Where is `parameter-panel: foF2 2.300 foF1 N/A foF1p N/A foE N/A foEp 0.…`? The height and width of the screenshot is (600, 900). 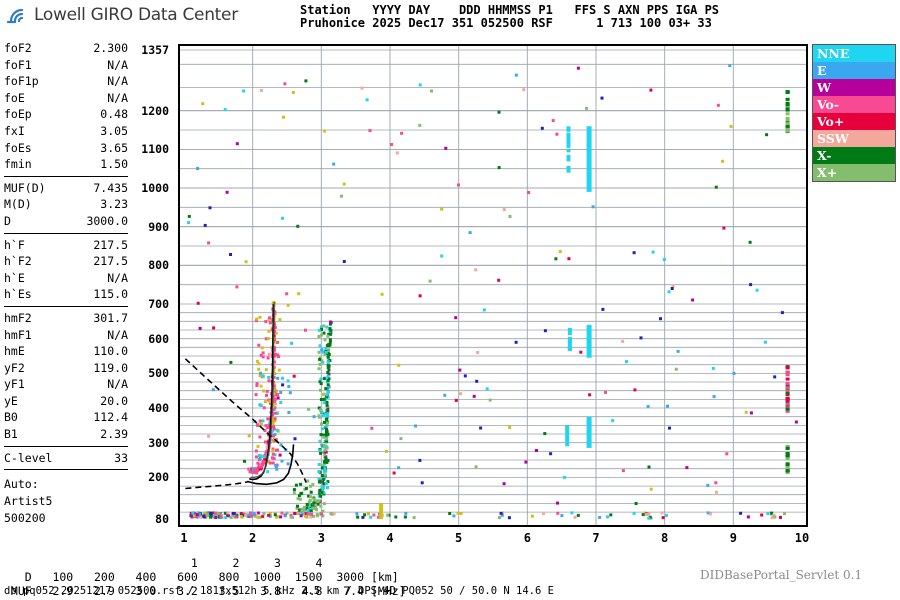 parameter-panel: foF2 2.300 foF1 N/A foF1p N/A foE N/A foEp 0.… is located at coordinates (66, 283).